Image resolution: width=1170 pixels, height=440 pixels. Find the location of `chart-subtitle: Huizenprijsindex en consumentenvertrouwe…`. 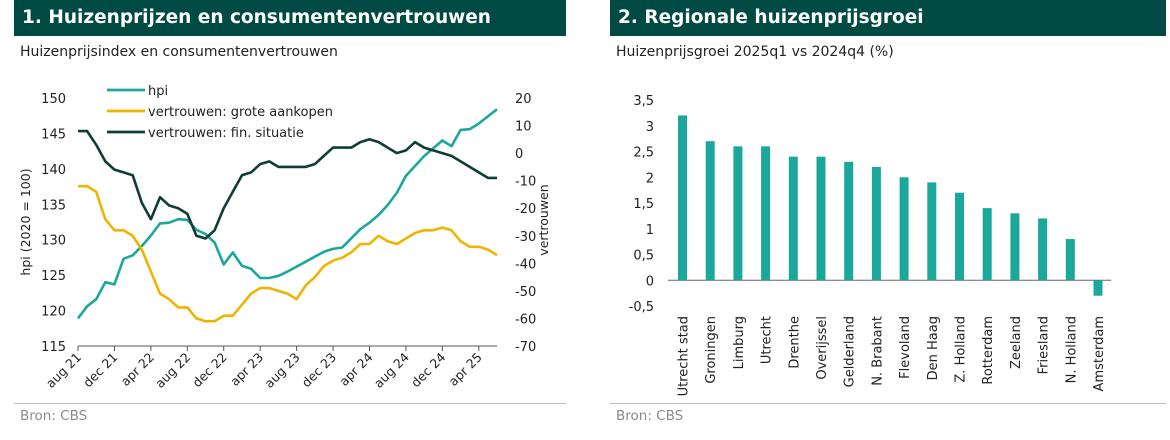

chart-subtitle: Huizenprijsindex en consumentenvertrouwe… is located at coordinates (179, 52).